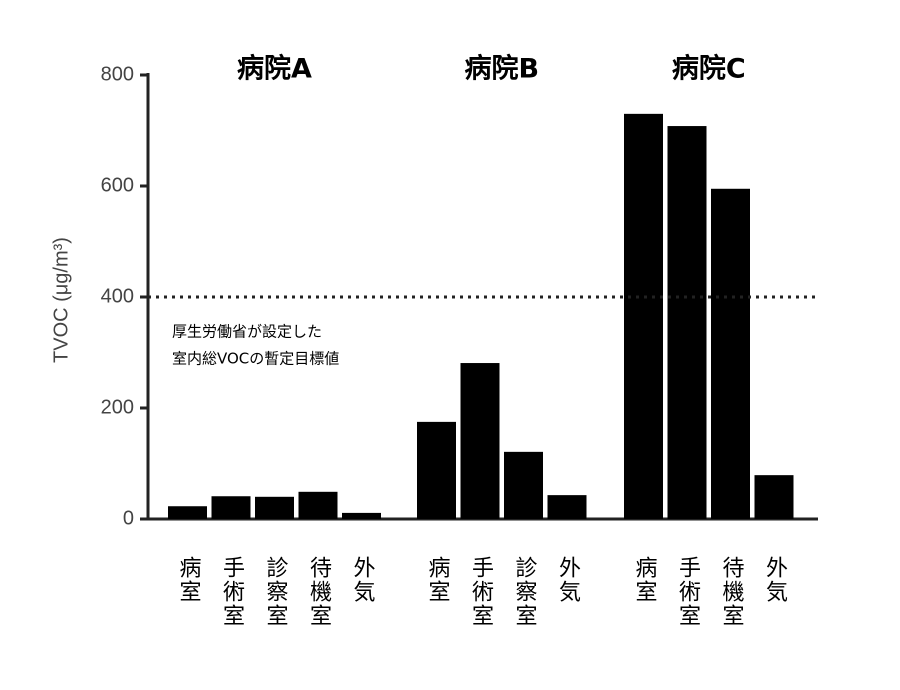 This screenshot has width=900, height=690. What do you see at coordinates (274, 69) in the screenshot?
I see `group-label: 病院A` at bounding box center [274, 69].